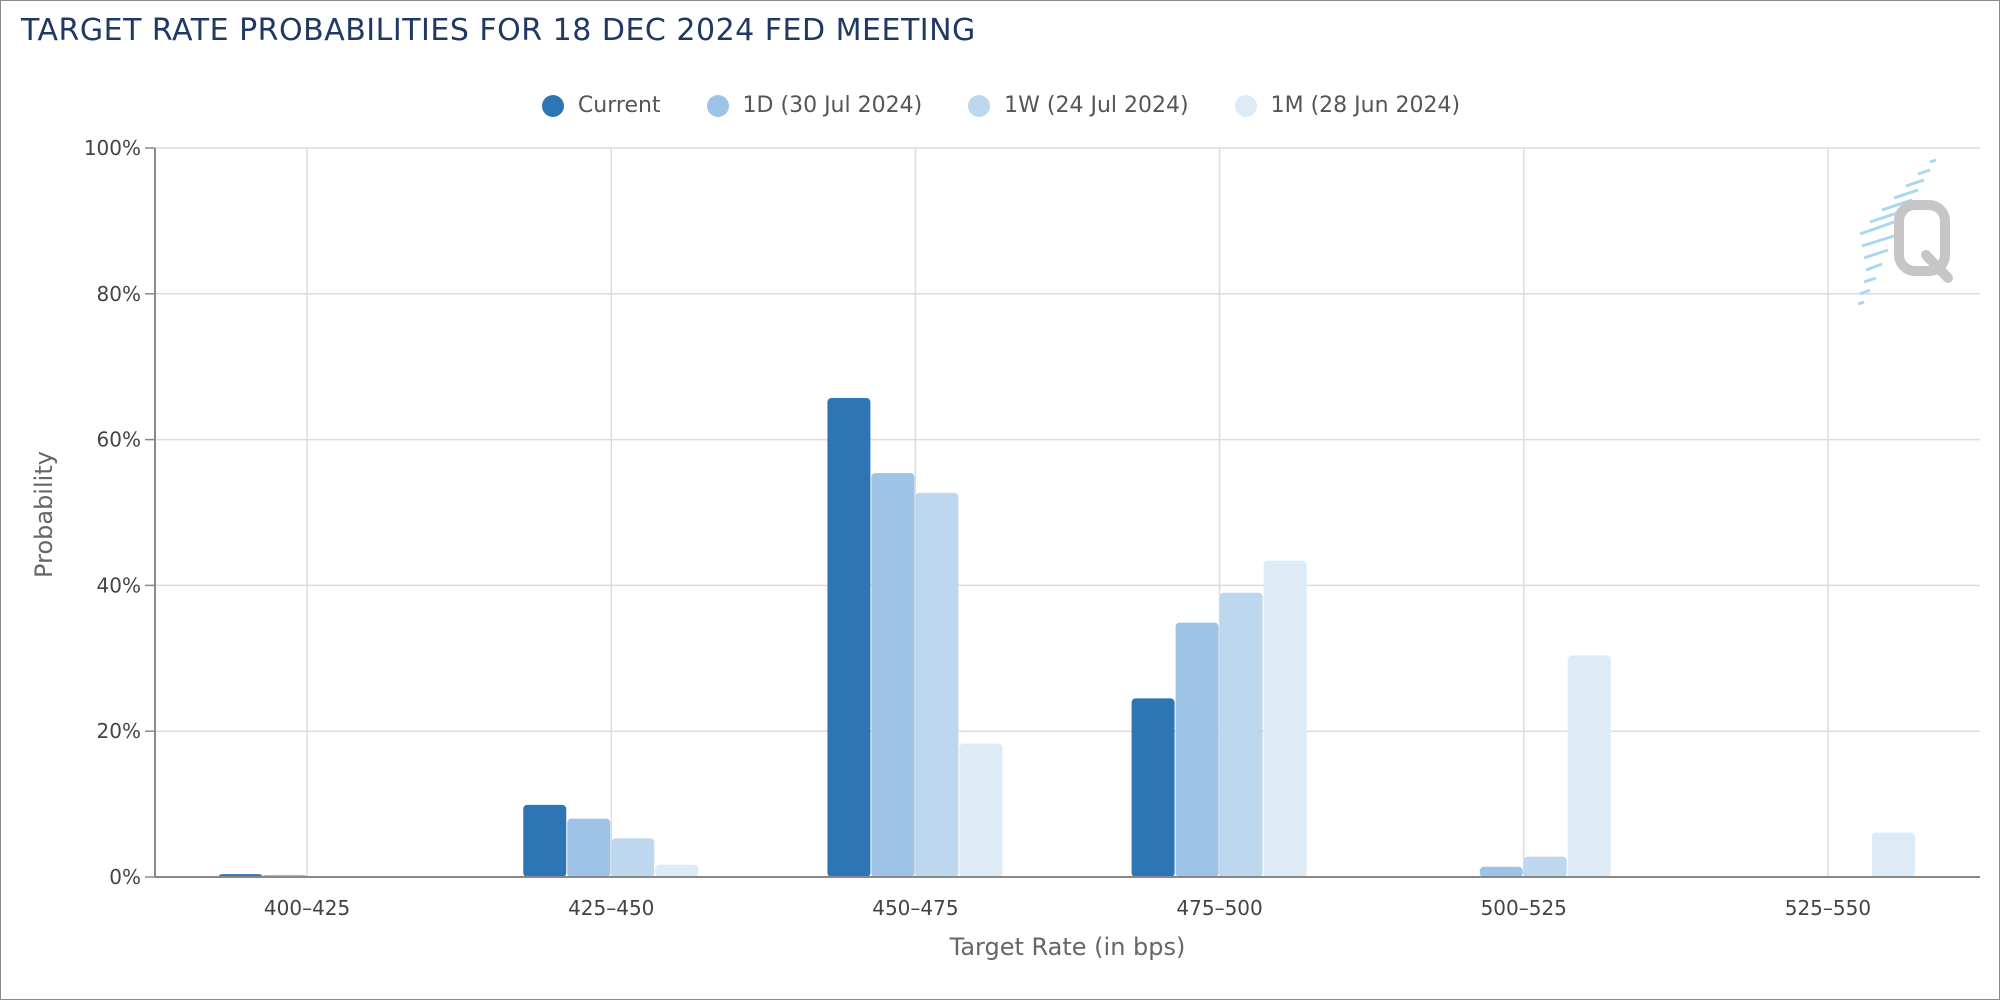 This screenshot has height=1000, width=2000. Describe the element at coordinates (1067, 947) in the screenshot. I see `x-axis-title: Target Rate (in bps)` at that location.